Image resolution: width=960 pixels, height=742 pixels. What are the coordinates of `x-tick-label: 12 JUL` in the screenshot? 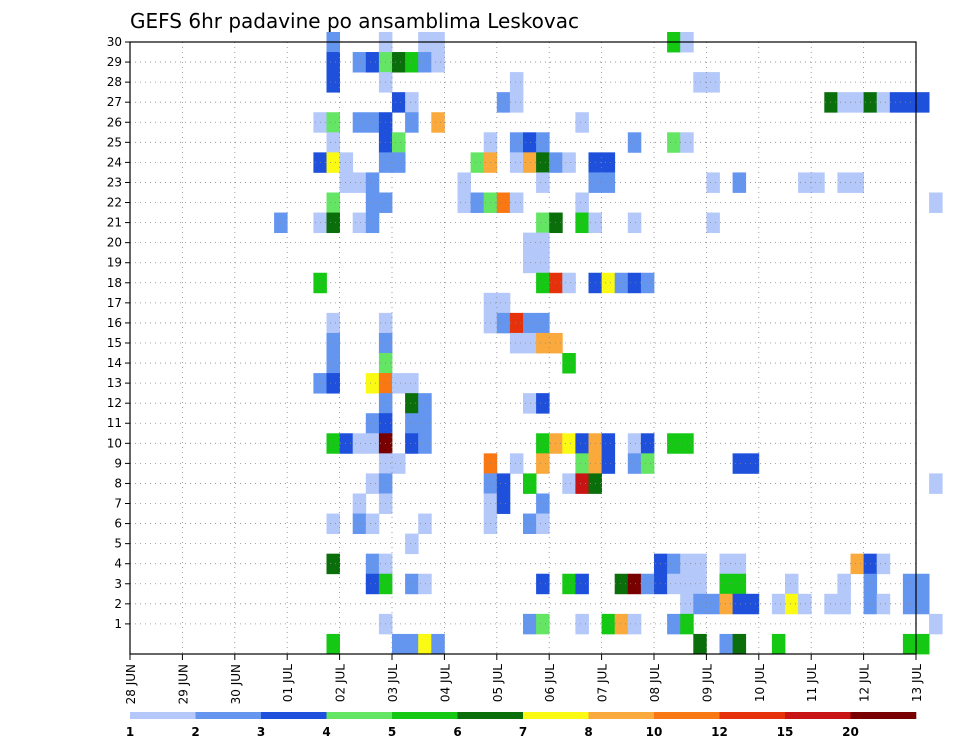 It's located at (865, 683).